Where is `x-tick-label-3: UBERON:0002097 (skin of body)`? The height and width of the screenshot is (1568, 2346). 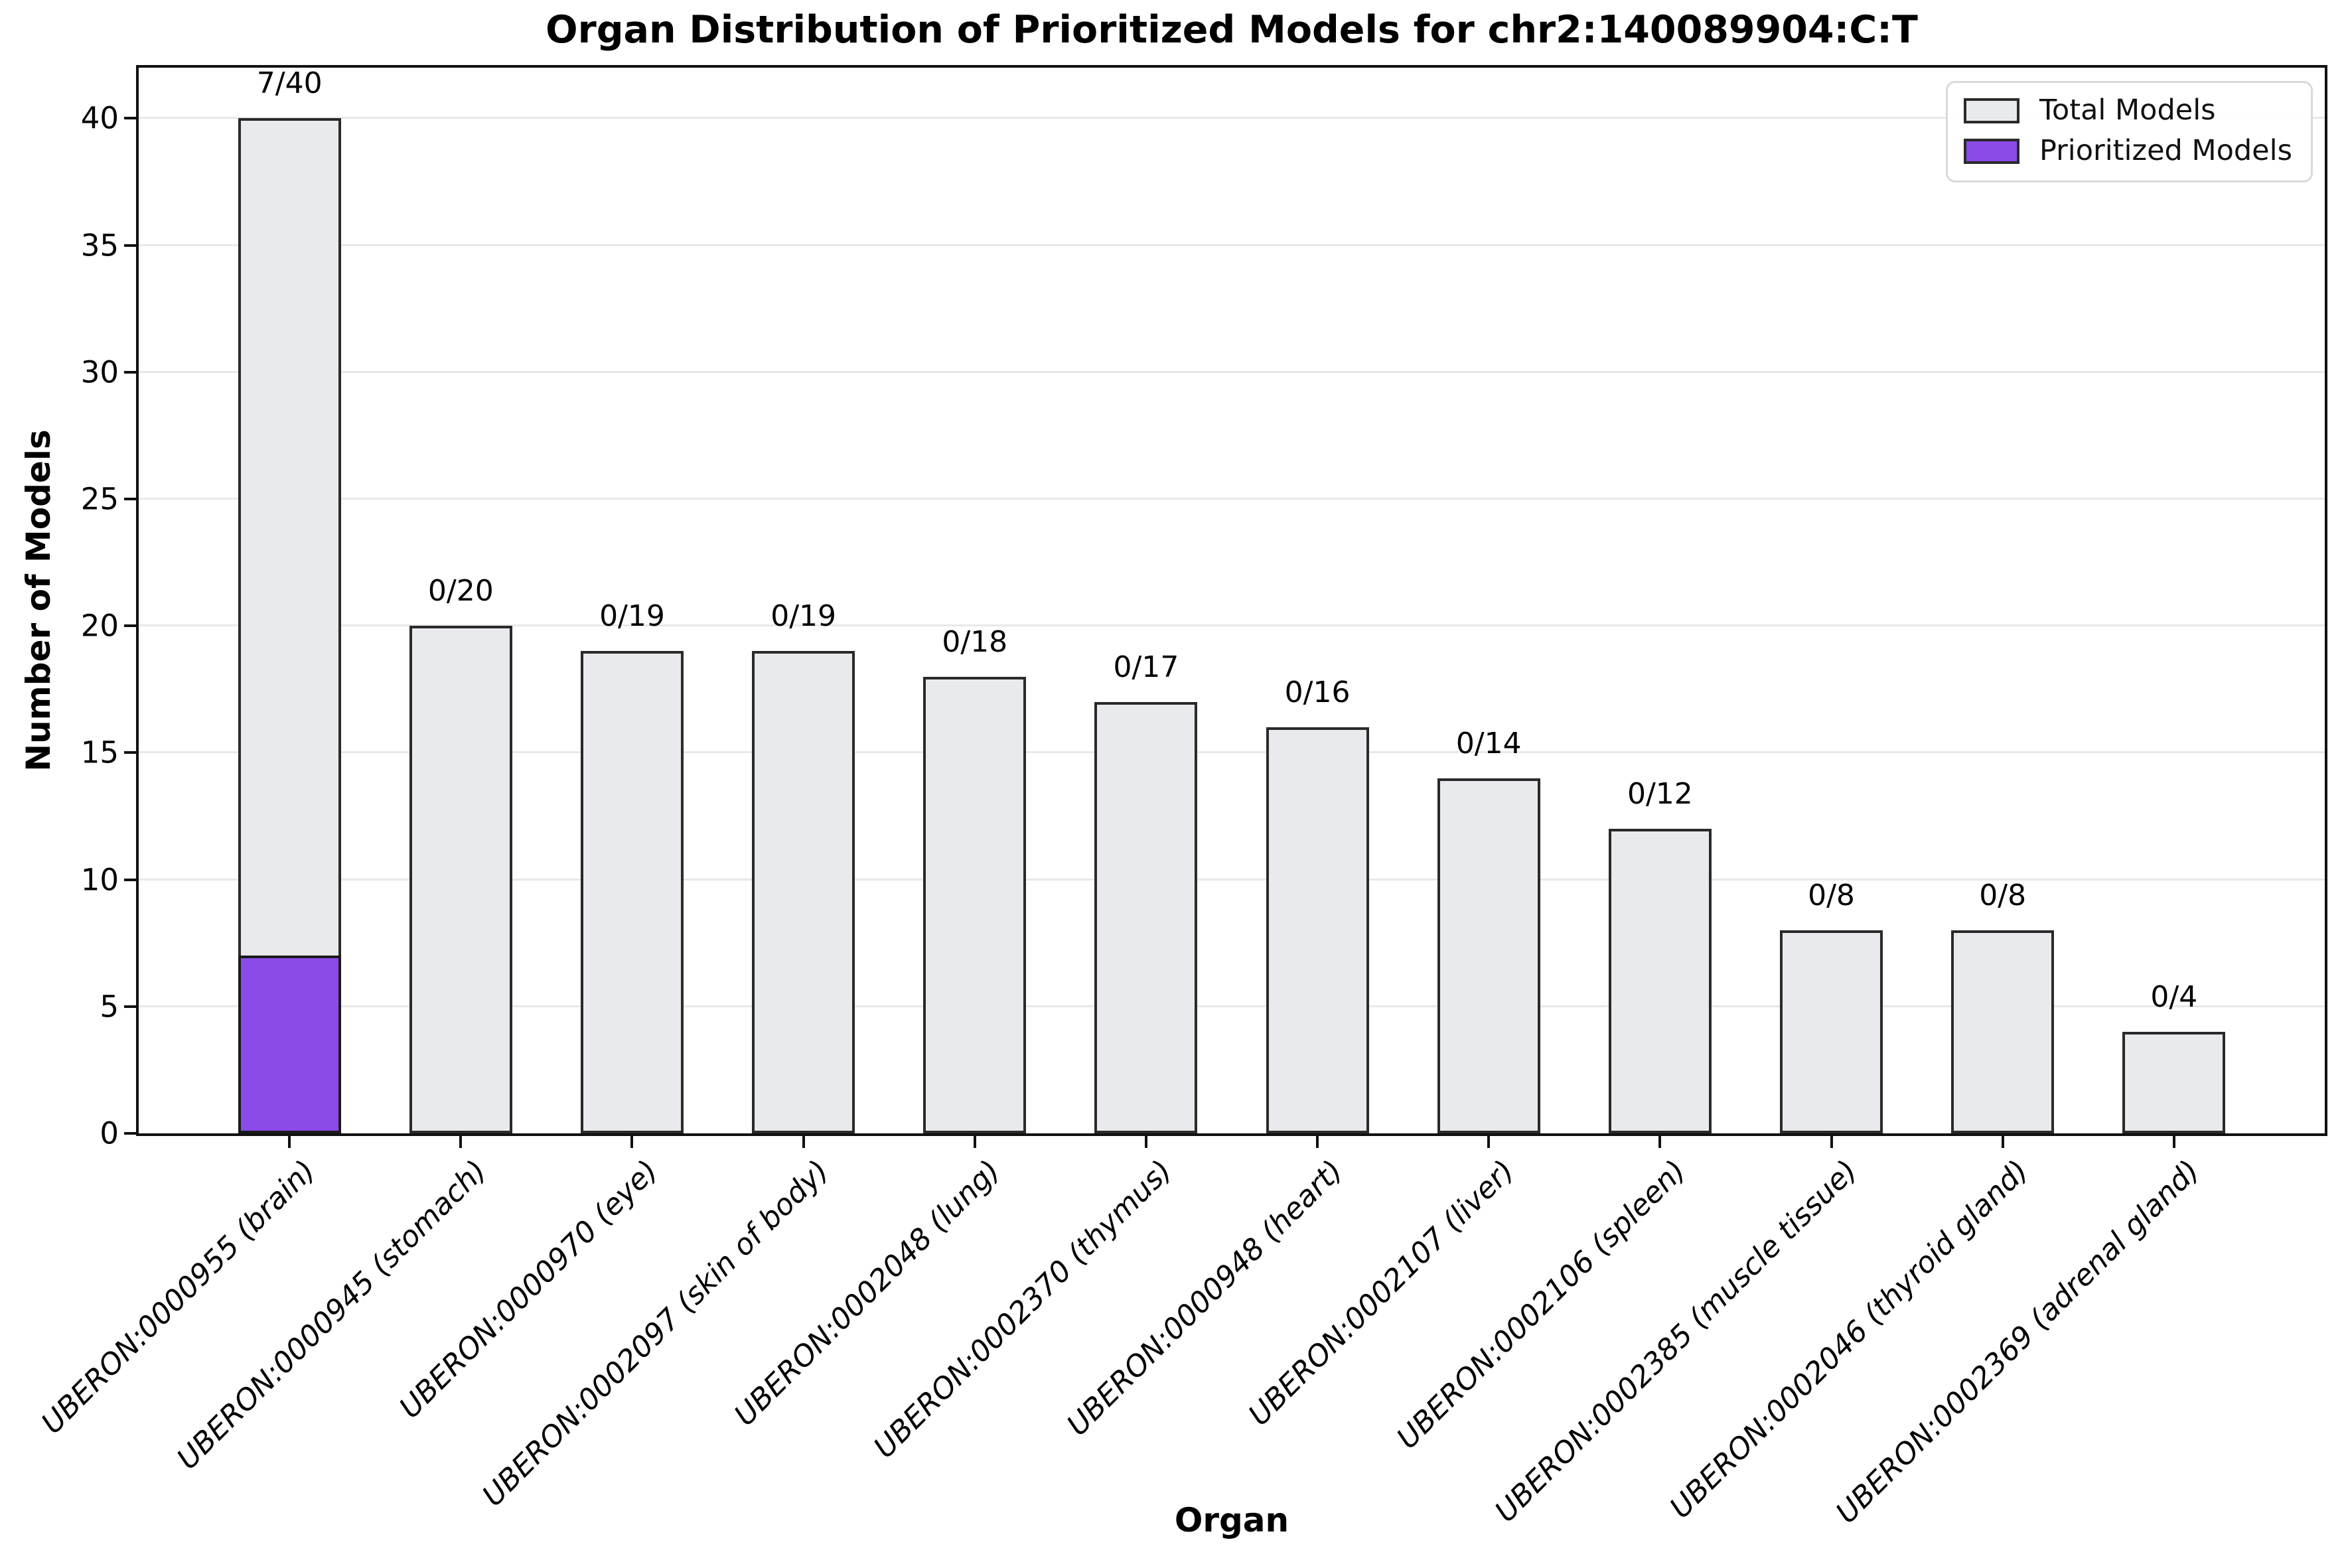
x-tick-label-3: UBERON:0002097 (skin of body) is located at coordinates (656, 1333).